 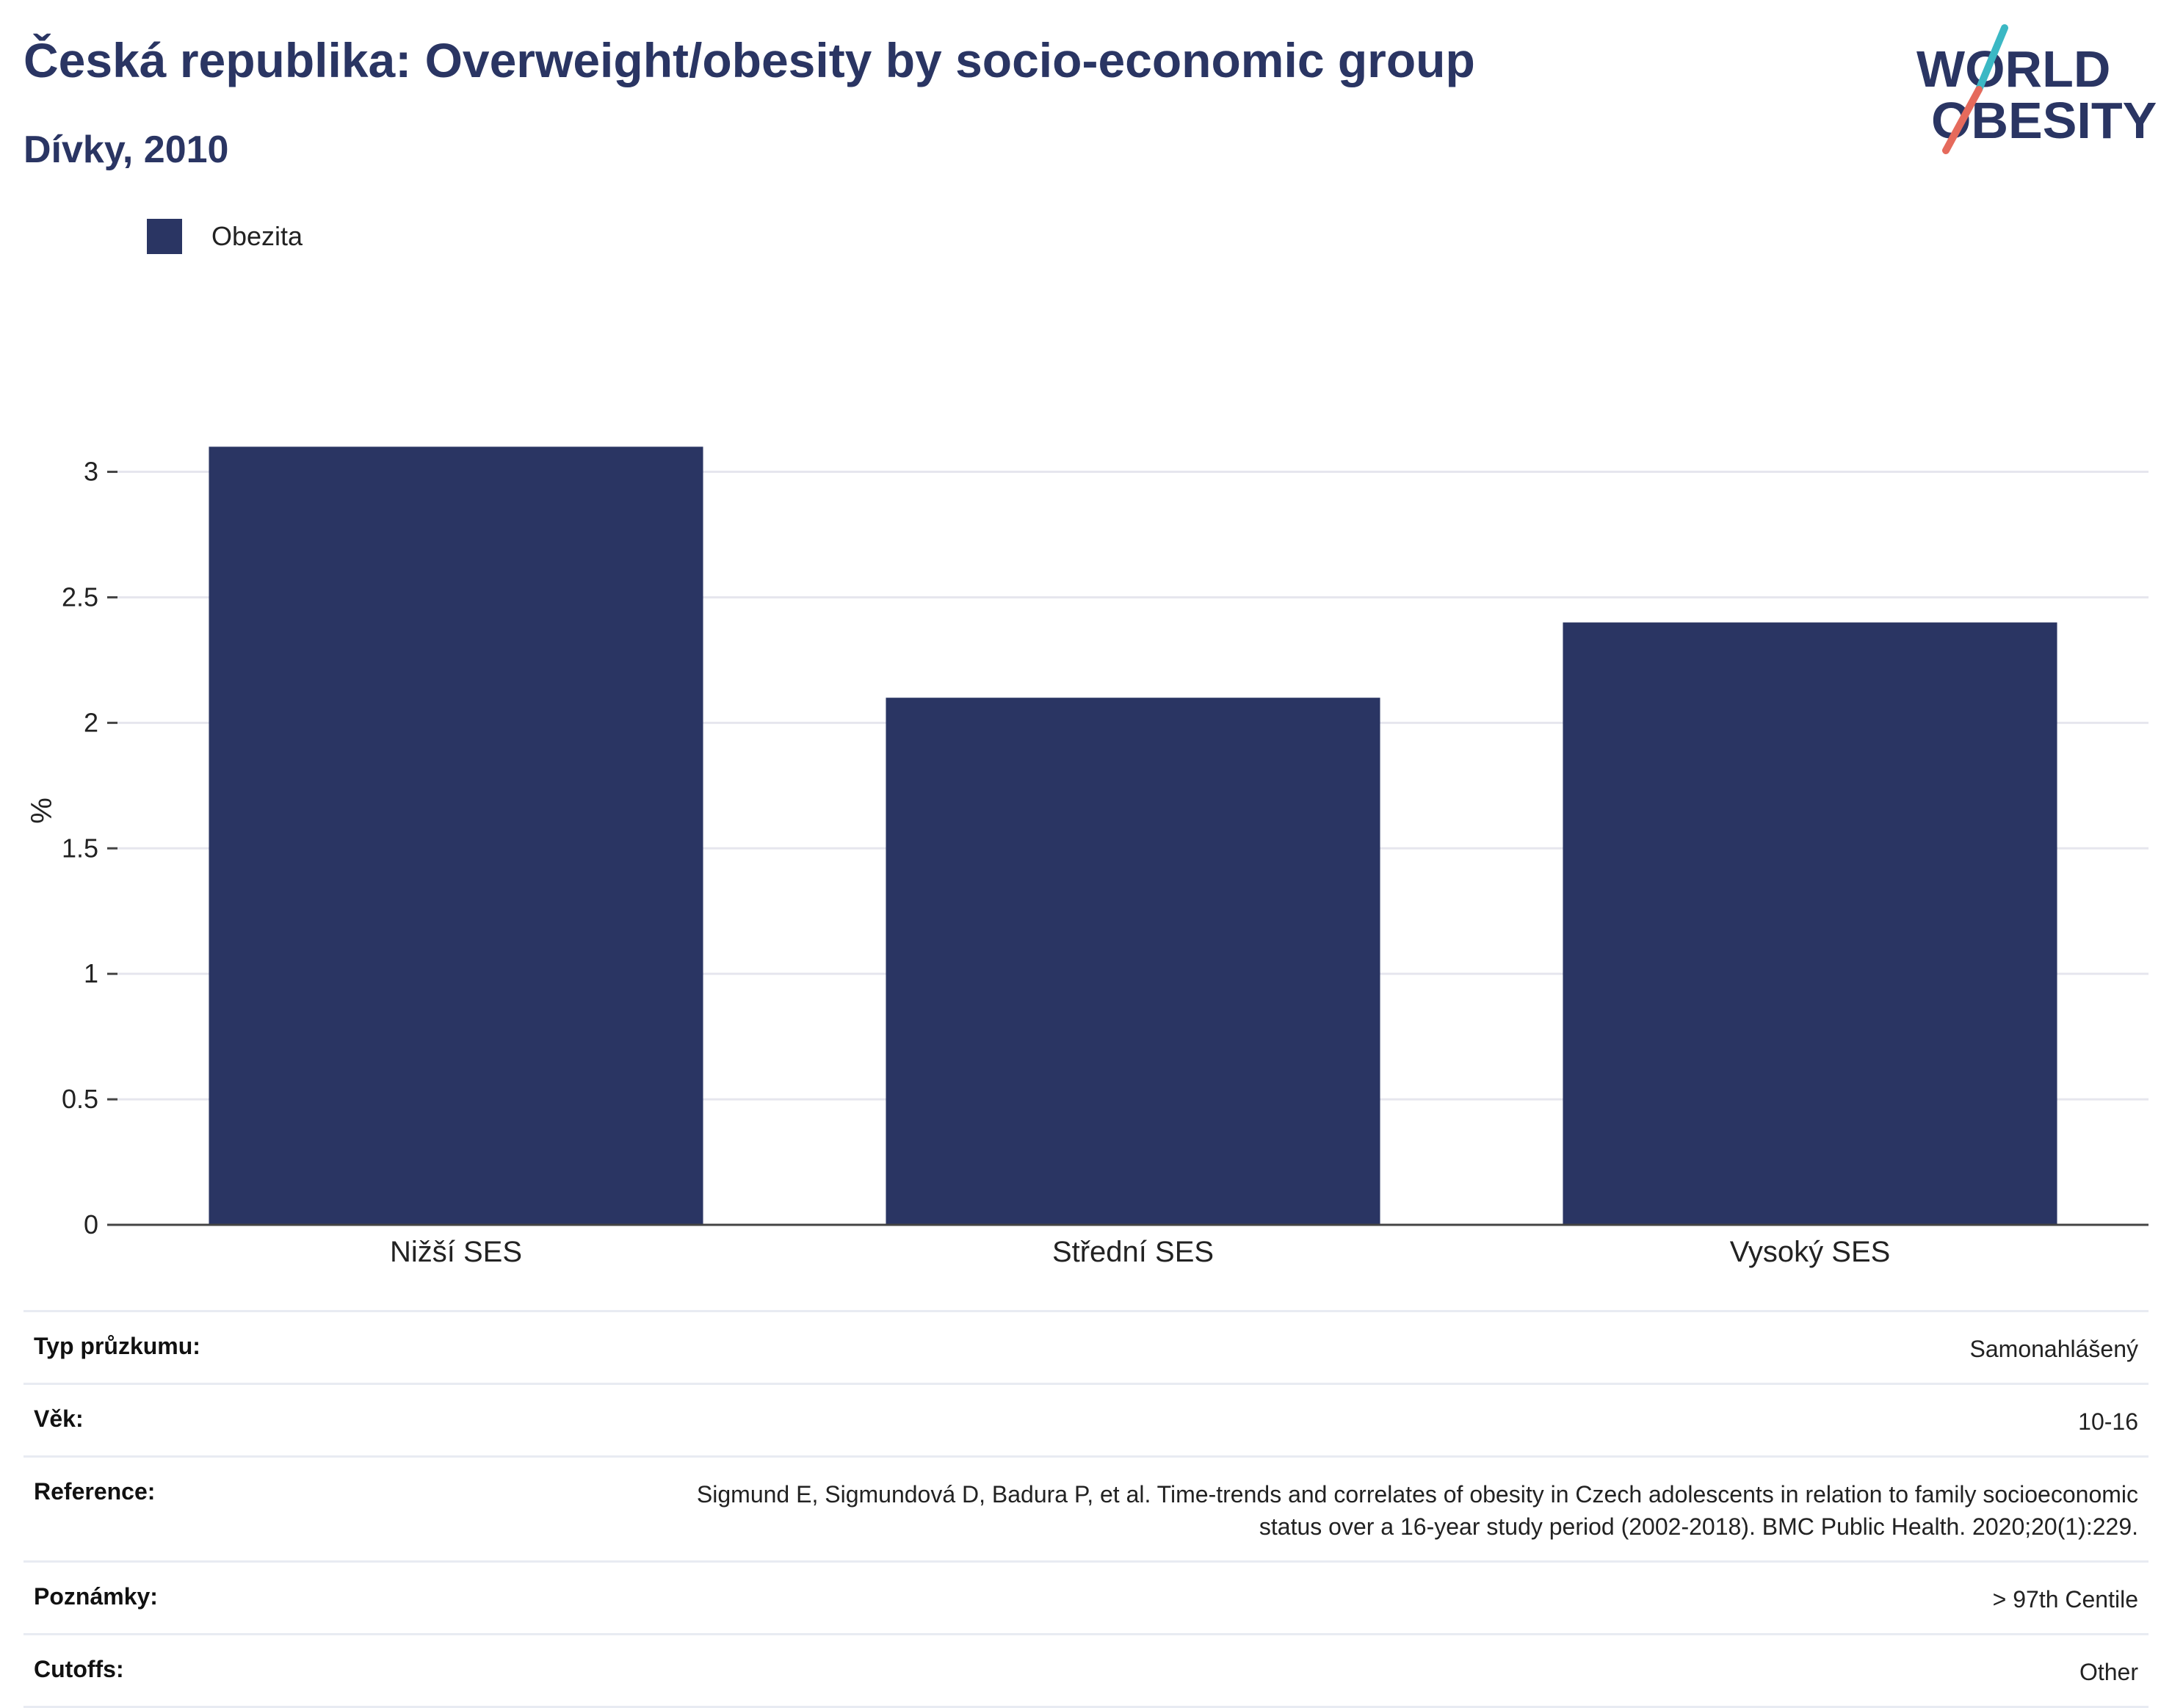 I want to click on meta-row-cutoffs: Cutoffs: Other, so click(x=1086, y=1670).